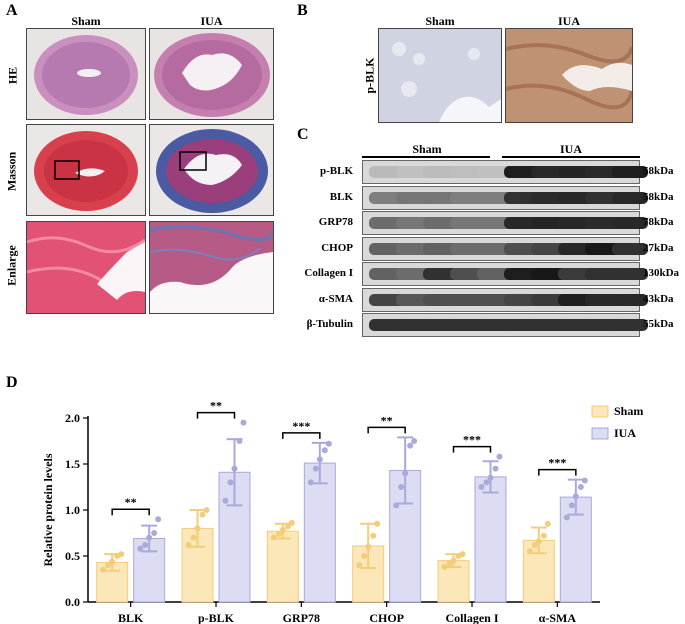 The width and height of the screenshot is (685, 624). Describe the element at coordinates (369, 75) in the screenshot. I see `panel-b-row-label: p-BLK` at that location.